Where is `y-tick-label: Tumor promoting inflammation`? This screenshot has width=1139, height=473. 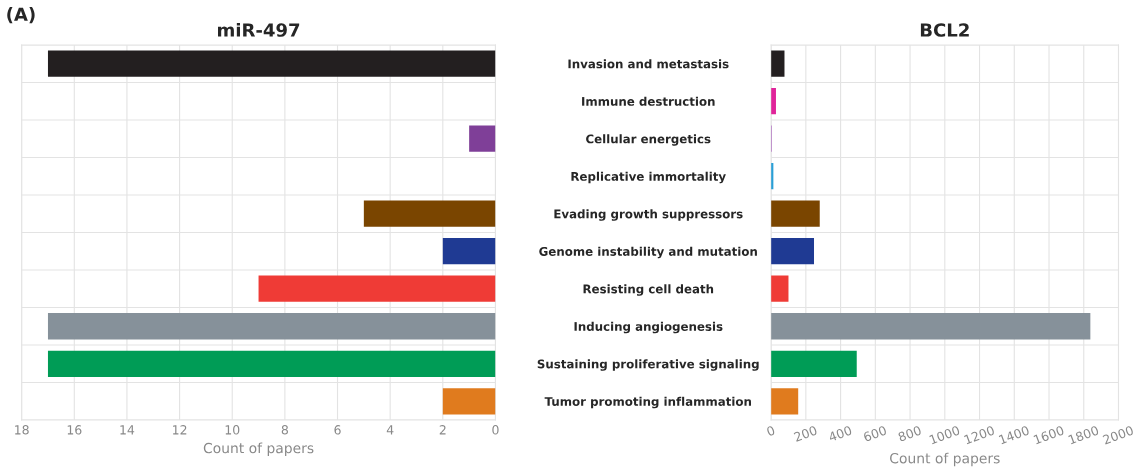
y-tick-label: Tumor promoting inflammation is located at coordinates (647, 402).